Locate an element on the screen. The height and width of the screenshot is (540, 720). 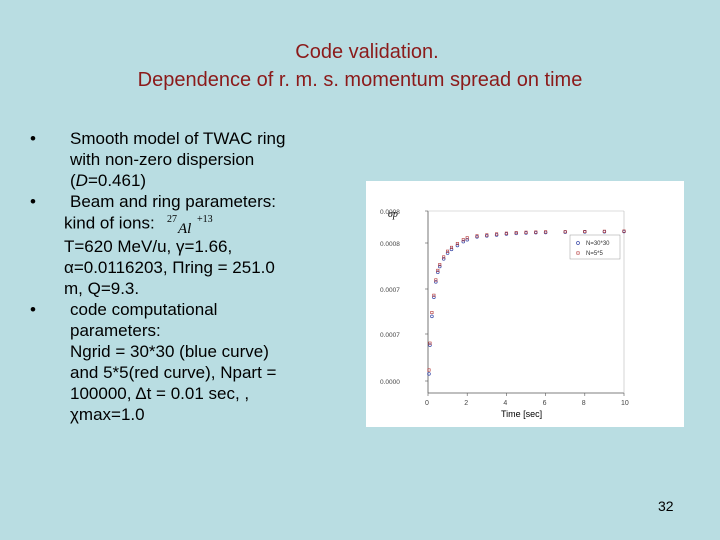
chart-axes is located at coordinates (526, 302).